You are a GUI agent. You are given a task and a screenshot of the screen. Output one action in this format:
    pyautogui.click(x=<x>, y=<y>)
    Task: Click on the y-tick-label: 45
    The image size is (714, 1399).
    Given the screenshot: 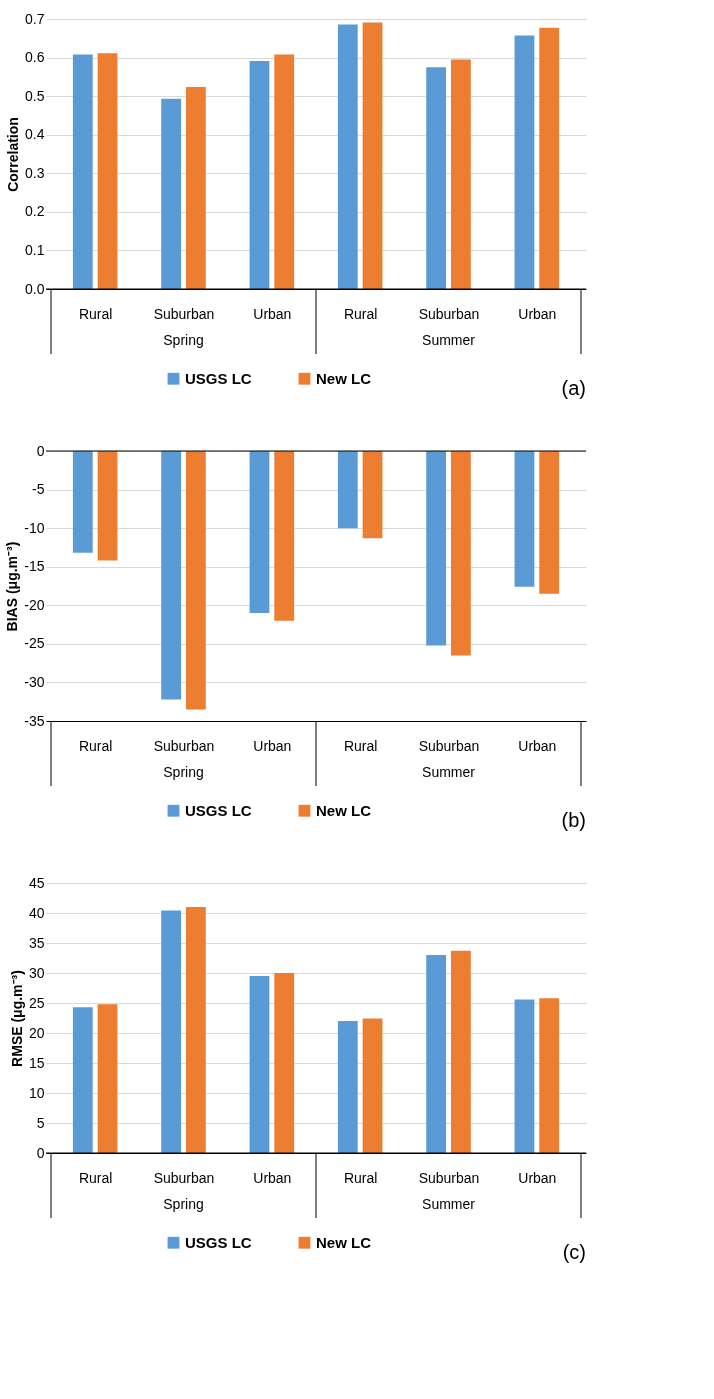 What is the action you would take?
    pyautogui.click(x=36, y=882)
    